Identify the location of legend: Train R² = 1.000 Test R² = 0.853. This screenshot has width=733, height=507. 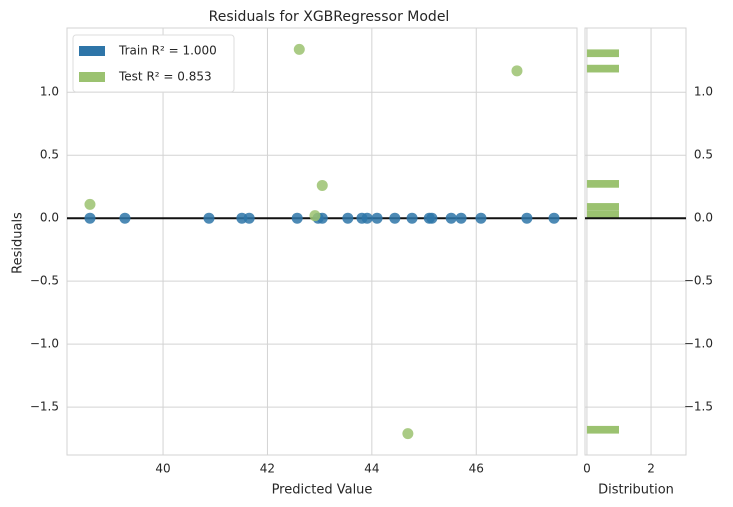
(153, 63).